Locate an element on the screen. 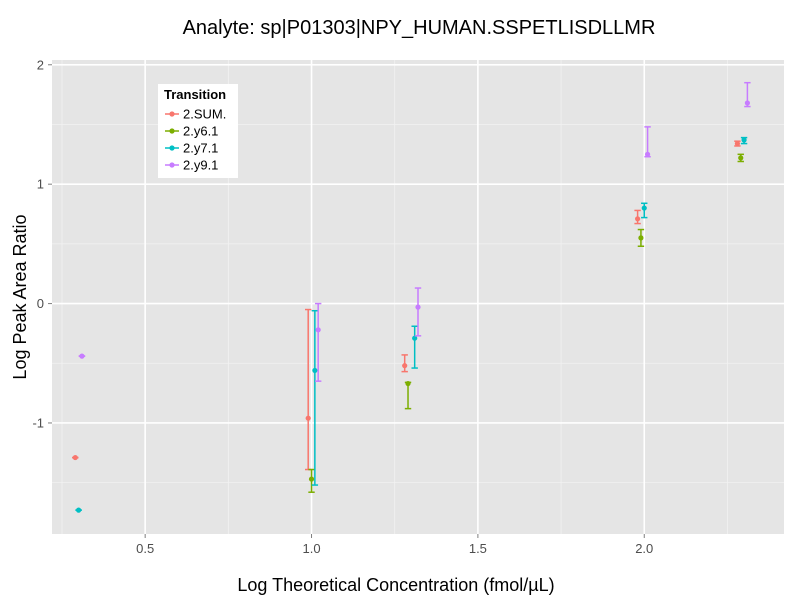 The height and width of the screenshot is (600, 800). x-tick-label: 0.5 is located at coordinates (145, 548).